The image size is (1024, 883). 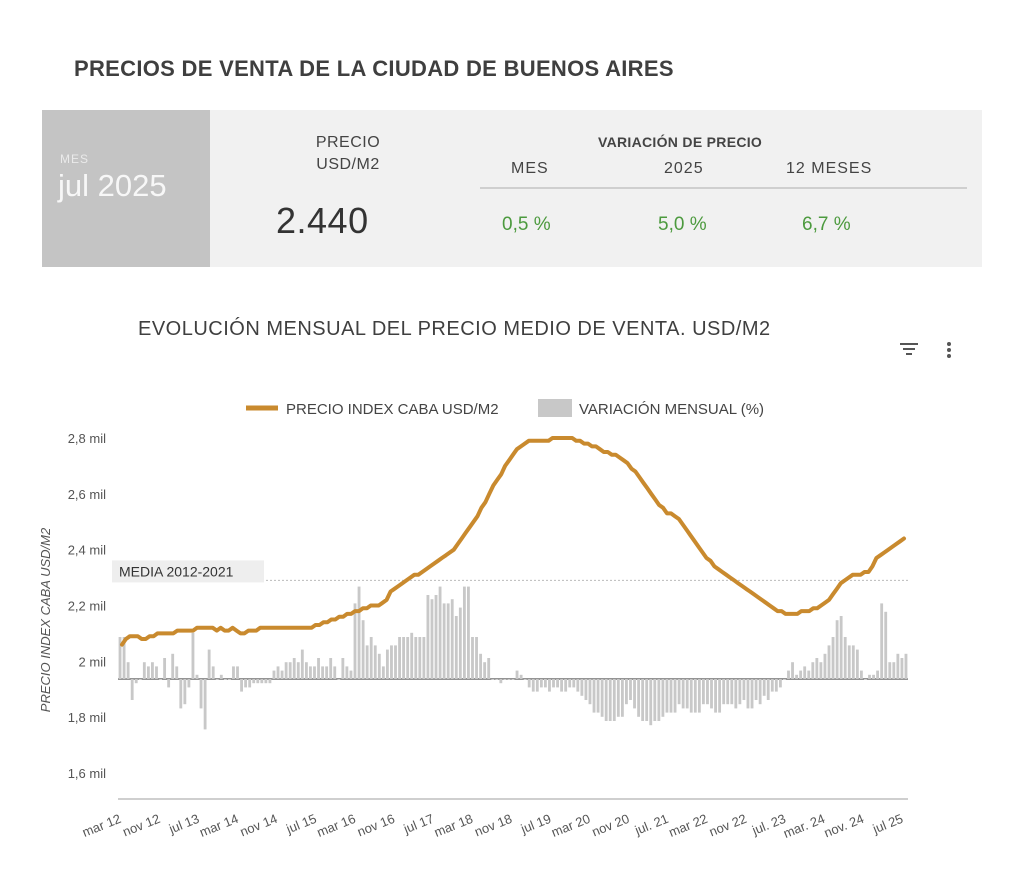 What do you see at coordinates (611, 825) in the screenshot?
I see `x-tick-label: nov 20` at bounding box center [611, 825].